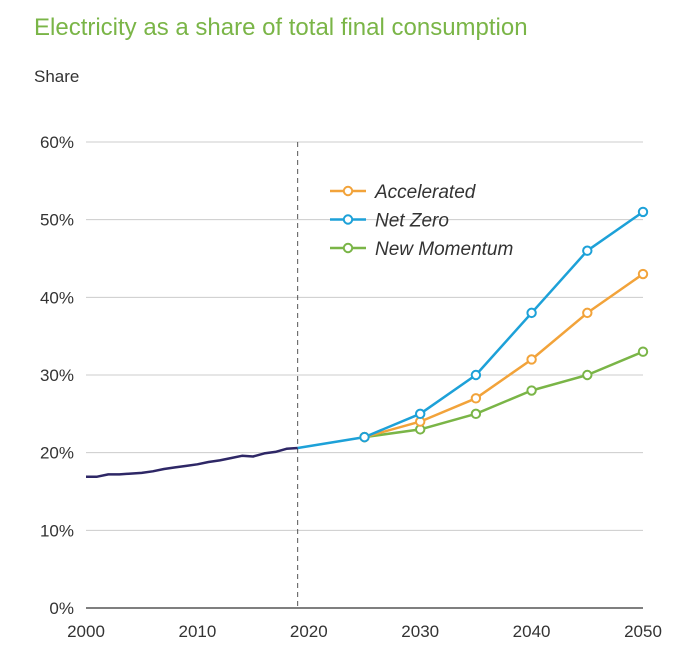  What do you see at coordinates (57, 530) in the screenshot?
I see `y-tick-label: 10%` at bounding box center [57, 530].